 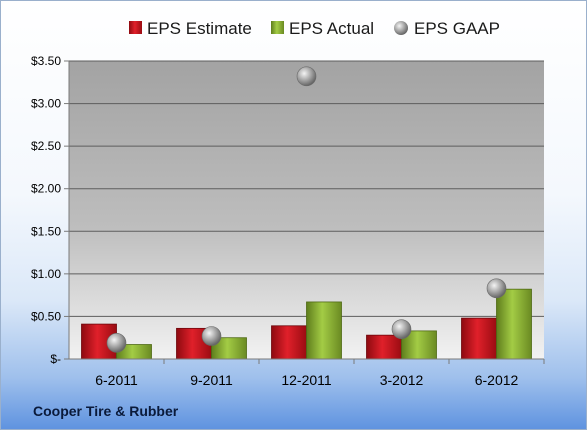 What do you see at coordinates (277, 27) in the screenshot?
I see `legend-swatch-eps-actual` at bounding box center [277, 27].